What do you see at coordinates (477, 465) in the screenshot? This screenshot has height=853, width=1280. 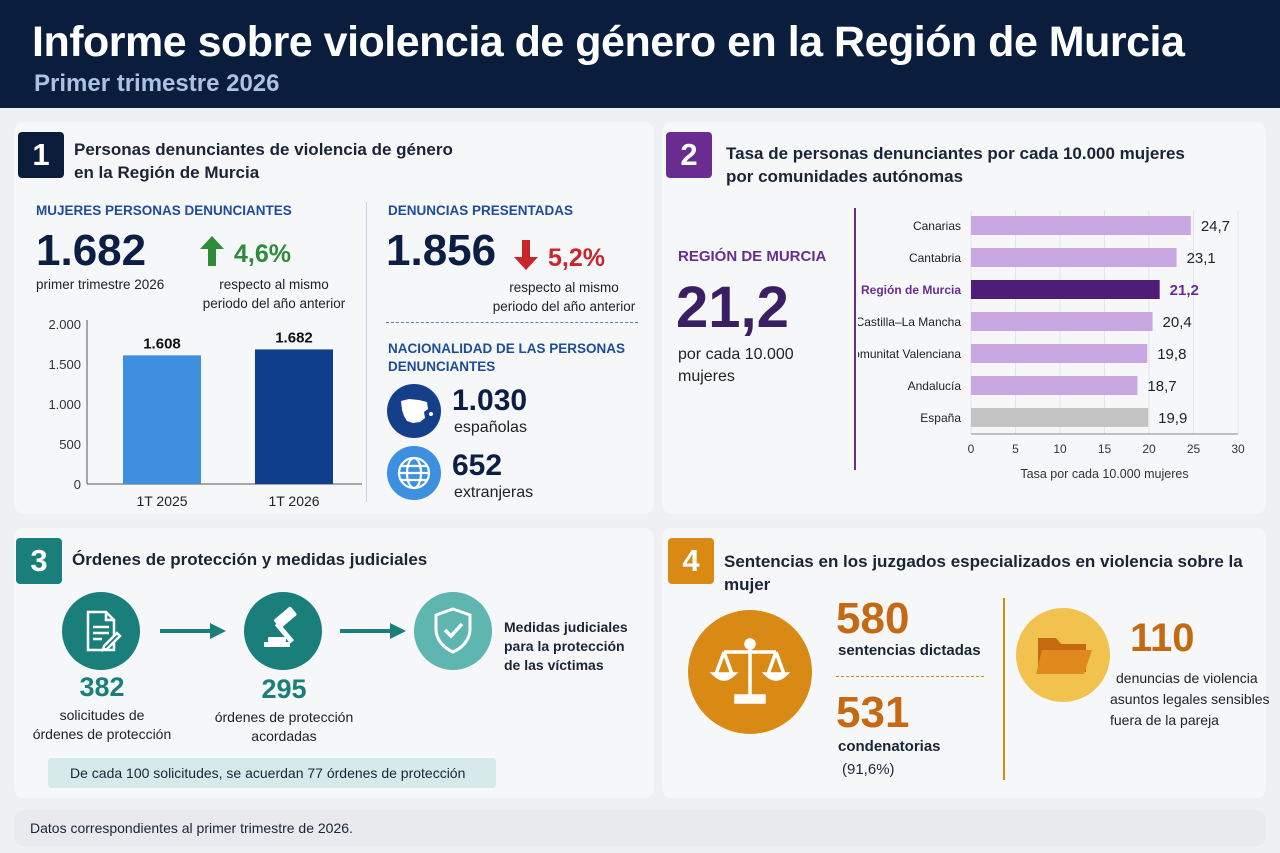 I see `foreign-value: 652` at bounding box center [477, 465].